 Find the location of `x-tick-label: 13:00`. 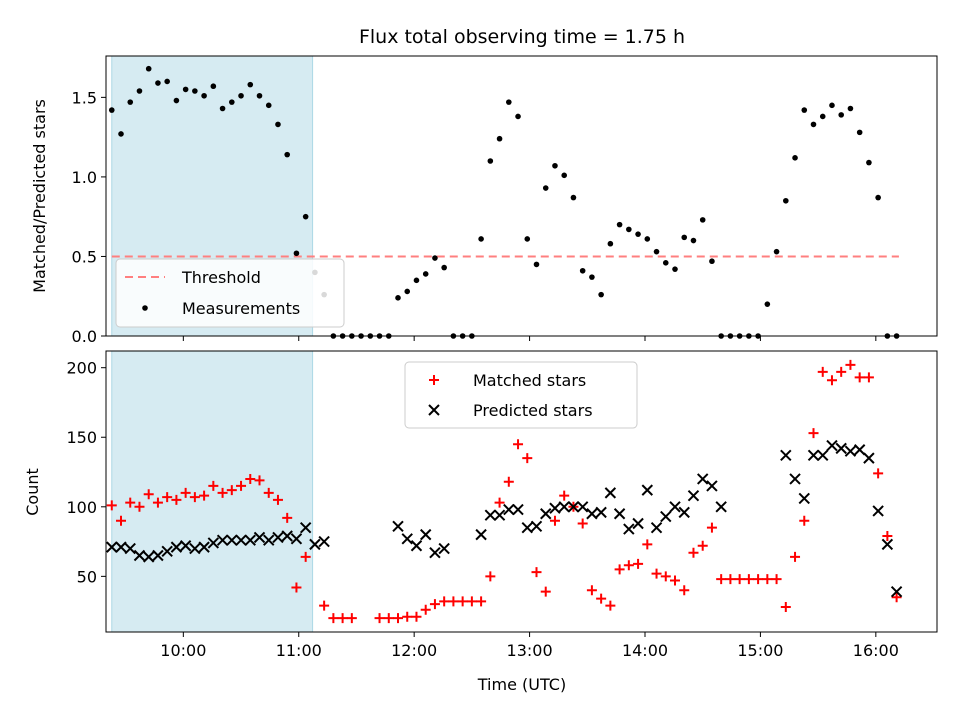

x-tick-label: 13:00 is located at coordinates (530, 650).